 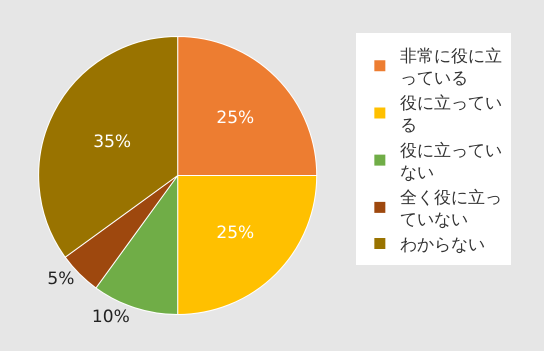 What do you see at coordinates (451, 161) in the screenshot?
I see `legend-label: 役に立っていない` at bounding box center [451, 161].